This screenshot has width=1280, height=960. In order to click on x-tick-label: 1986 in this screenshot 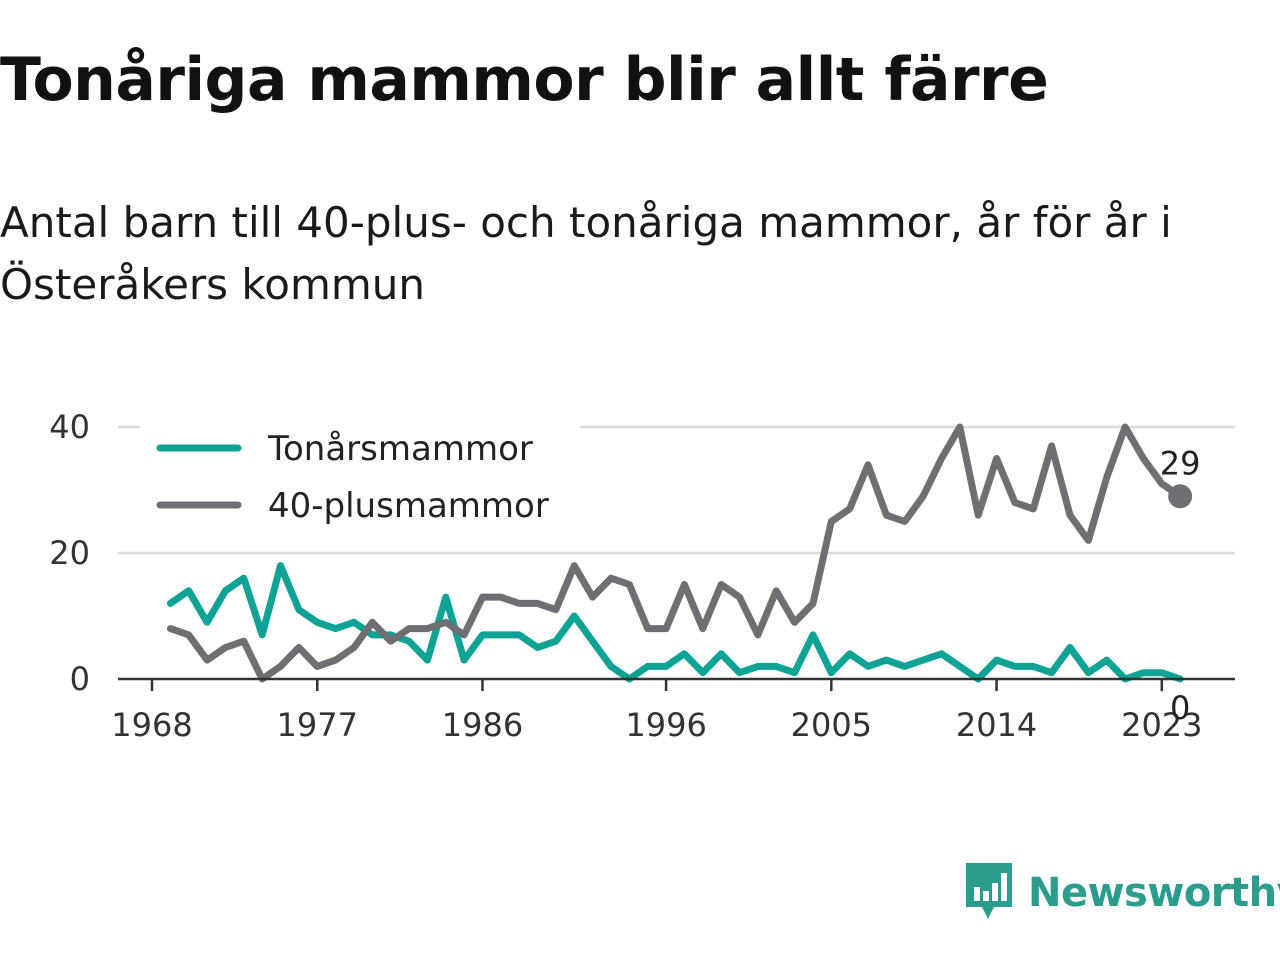, I will do `click(482, 725)`.